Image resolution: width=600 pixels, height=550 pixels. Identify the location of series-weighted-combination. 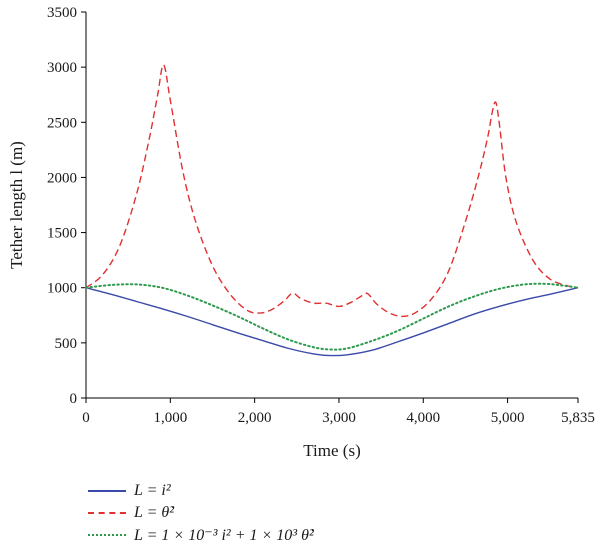
(332, 316).